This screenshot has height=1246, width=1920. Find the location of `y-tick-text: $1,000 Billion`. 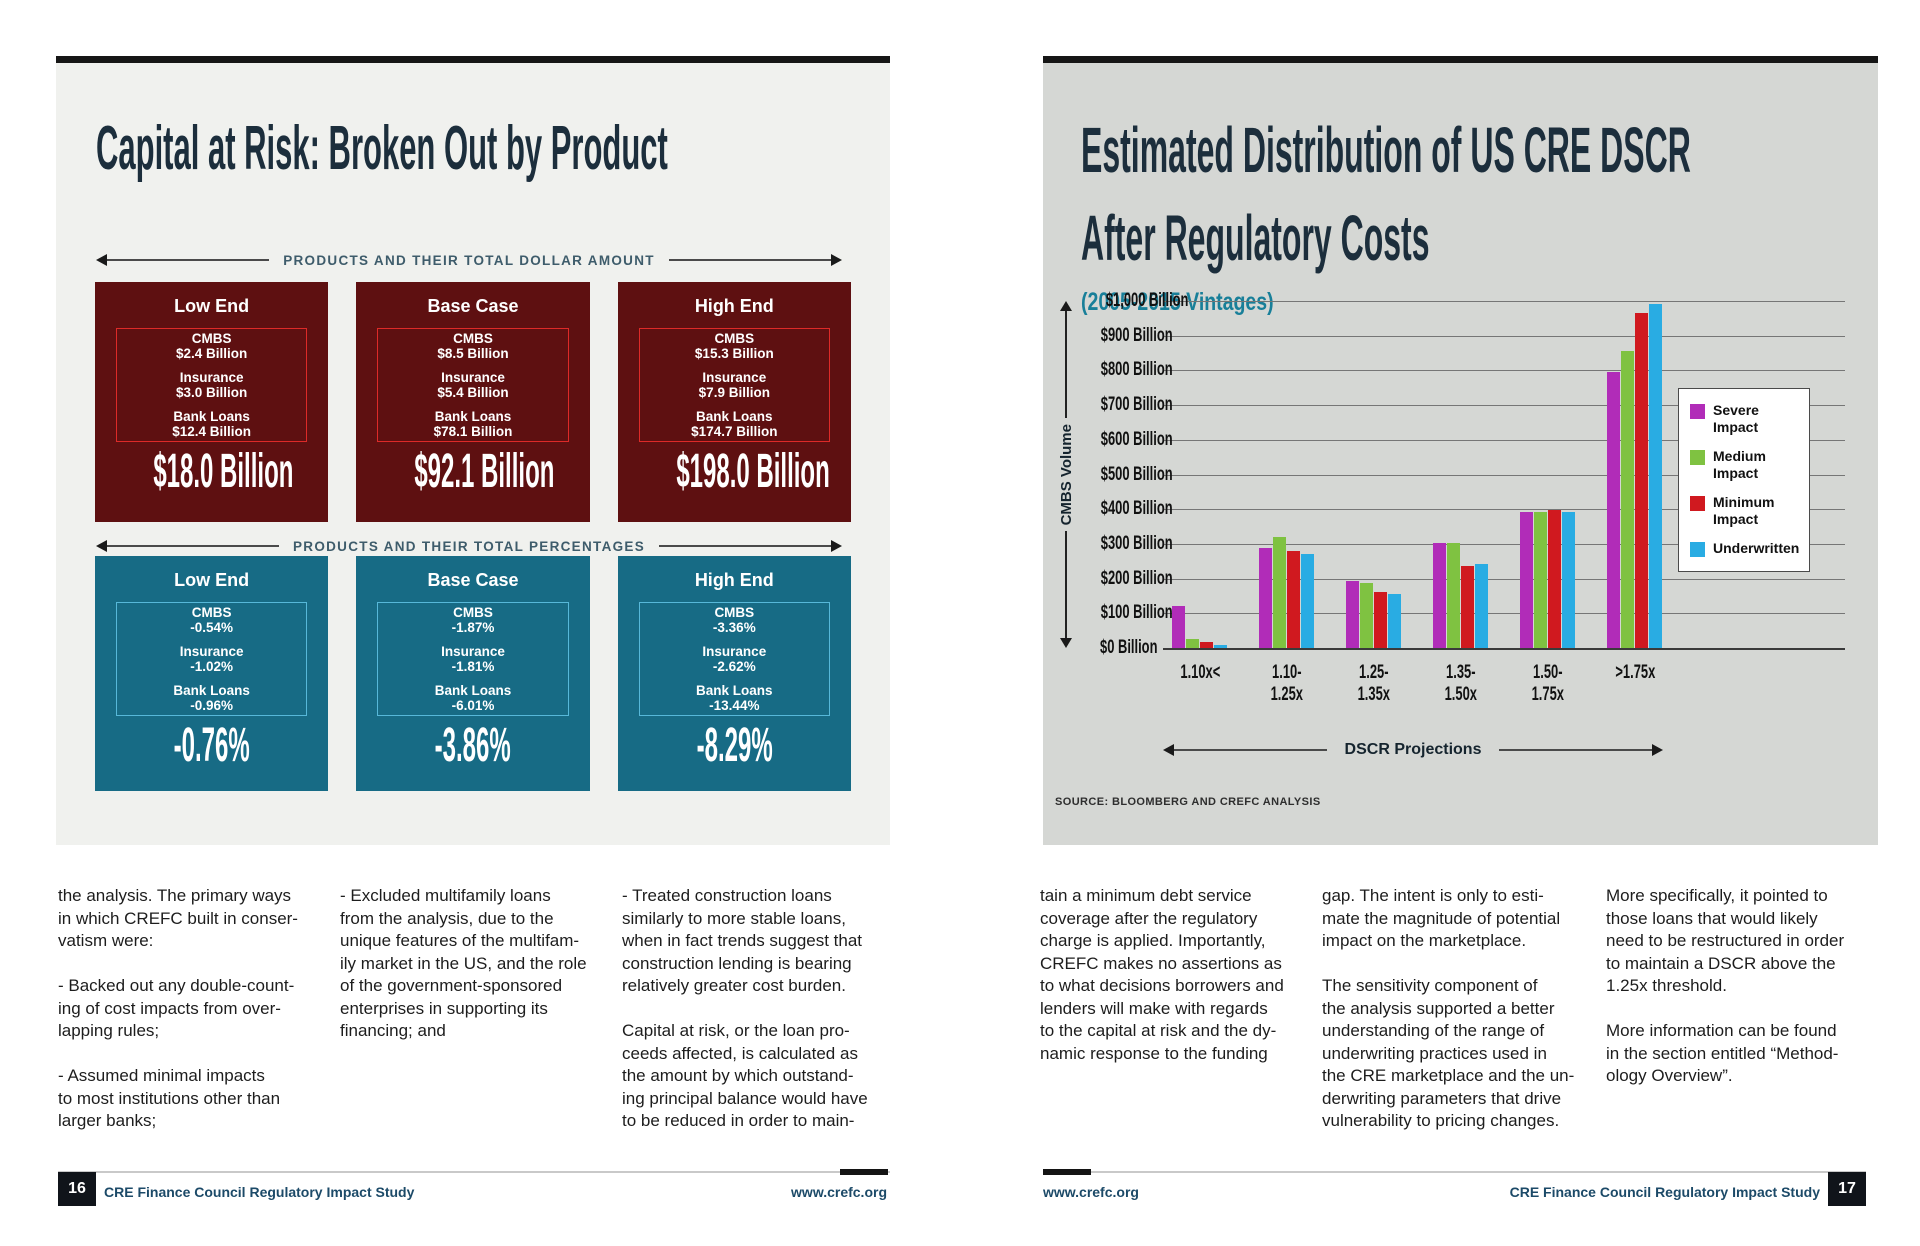

y-tick-text: $1,000 Billion is located at coordinates (1147, 300).